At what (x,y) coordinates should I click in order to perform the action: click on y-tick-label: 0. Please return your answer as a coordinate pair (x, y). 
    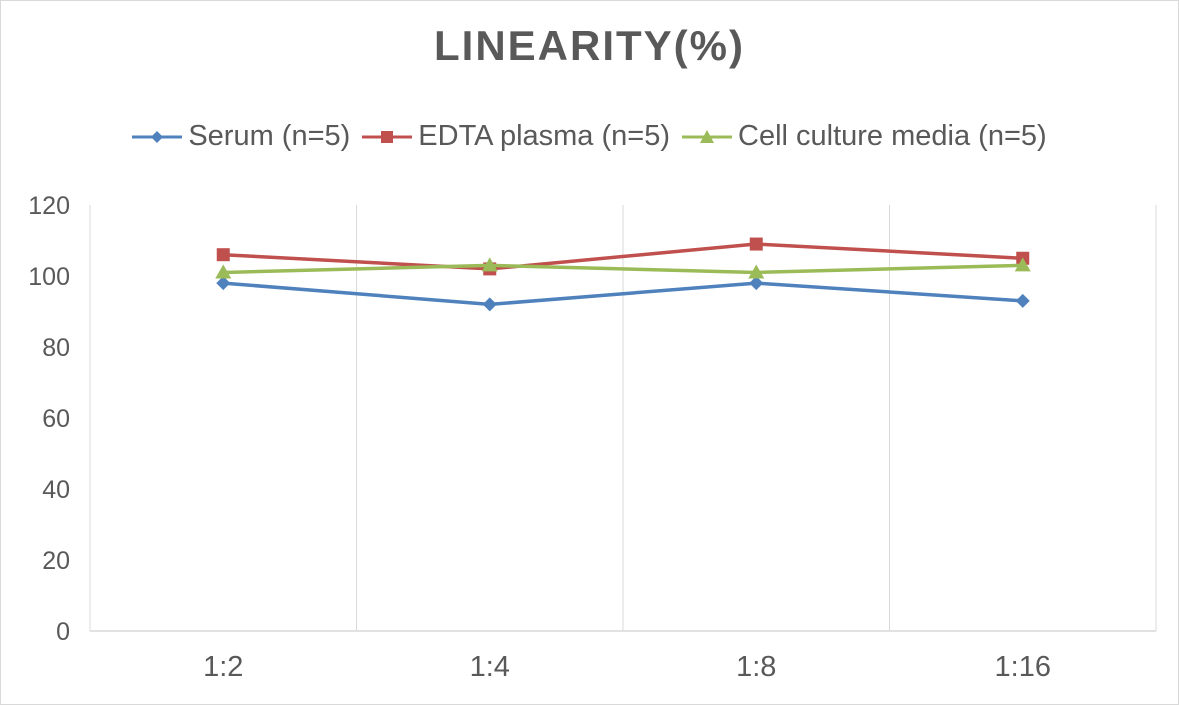
    Looking at the image, I should click on (63, 632).